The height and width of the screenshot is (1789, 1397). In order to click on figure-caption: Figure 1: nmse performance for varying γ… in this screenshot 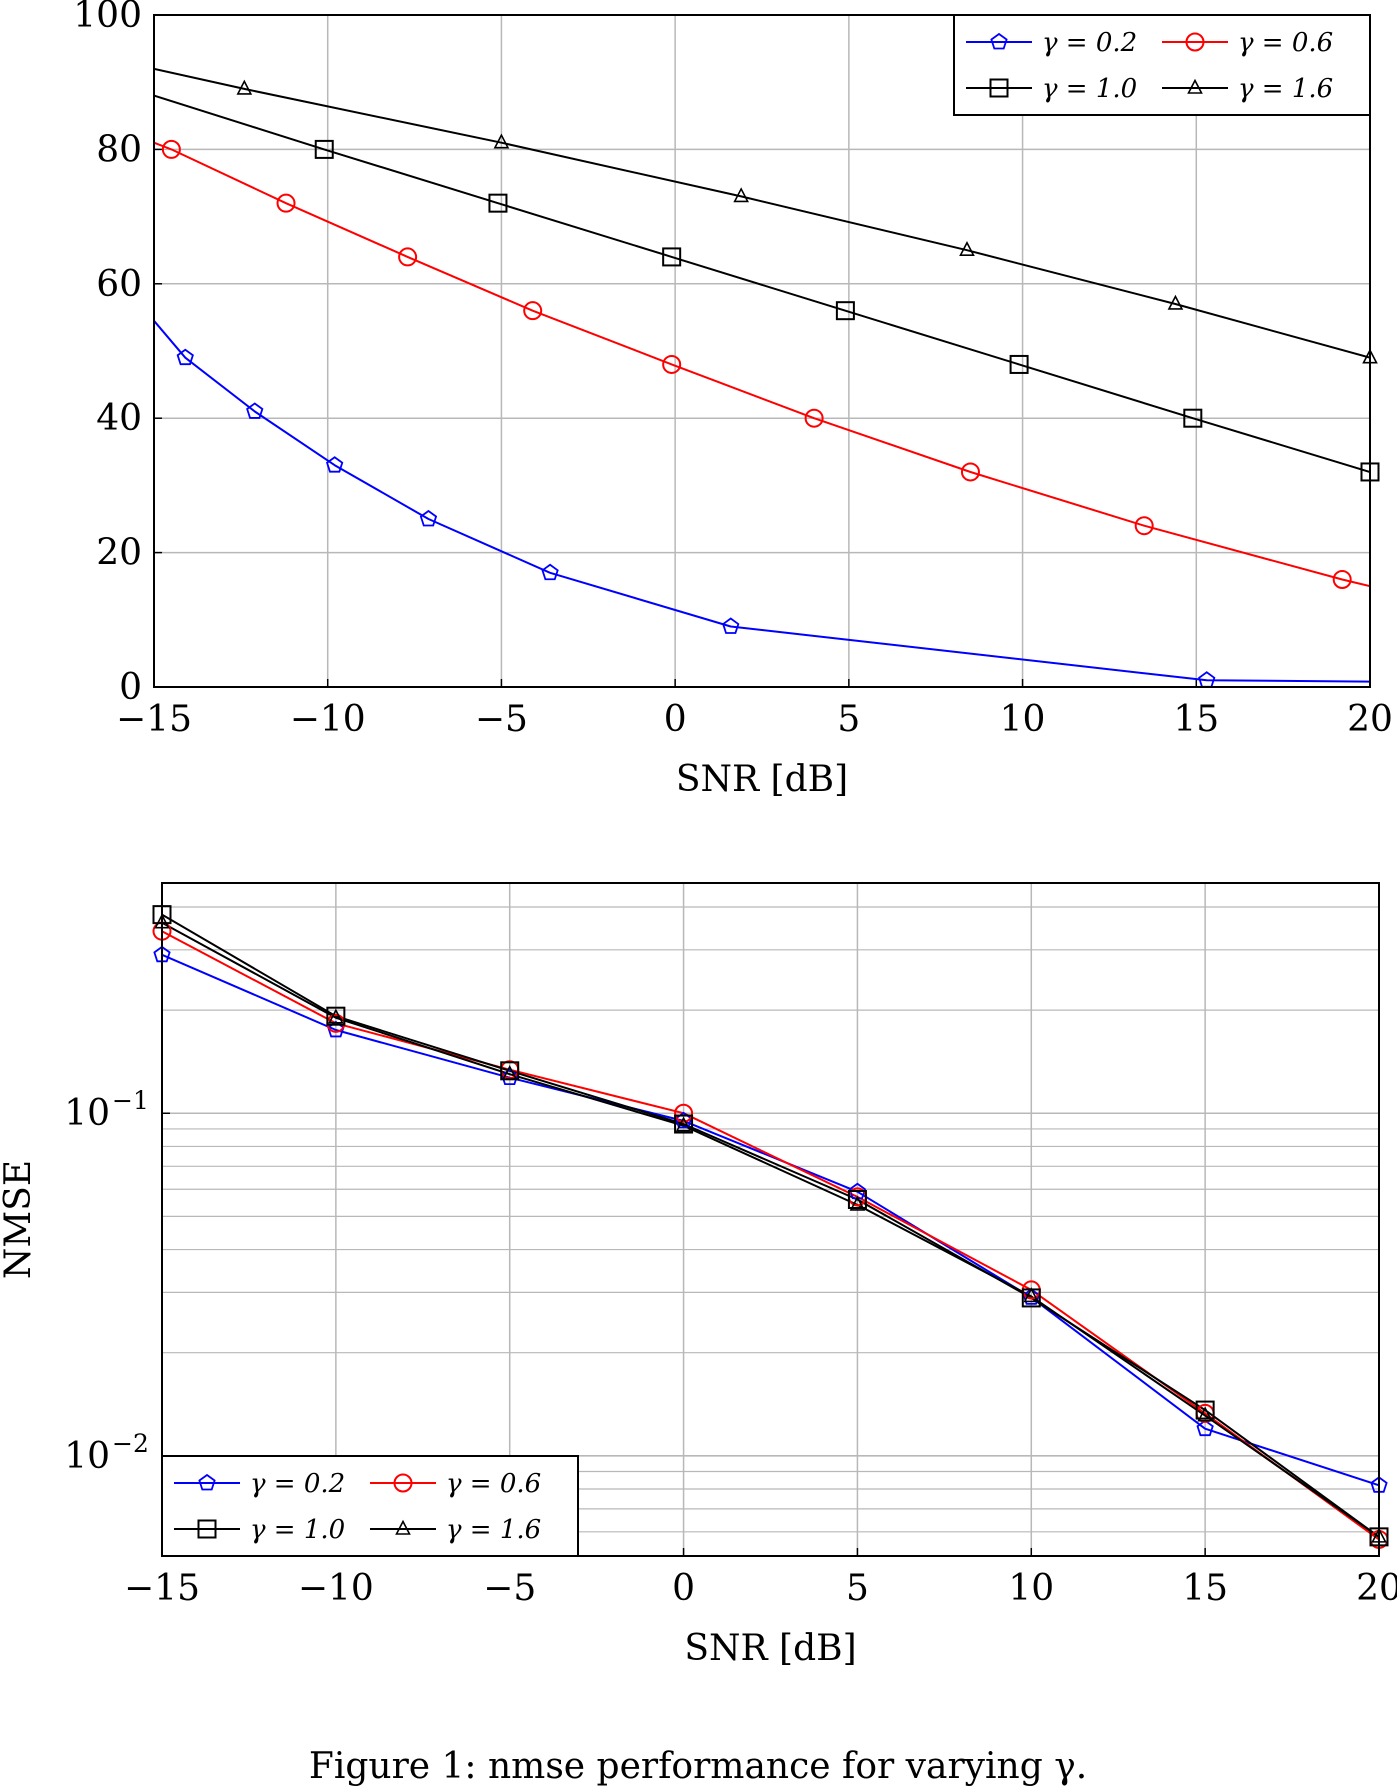, I will do `click(698, 1766)`.